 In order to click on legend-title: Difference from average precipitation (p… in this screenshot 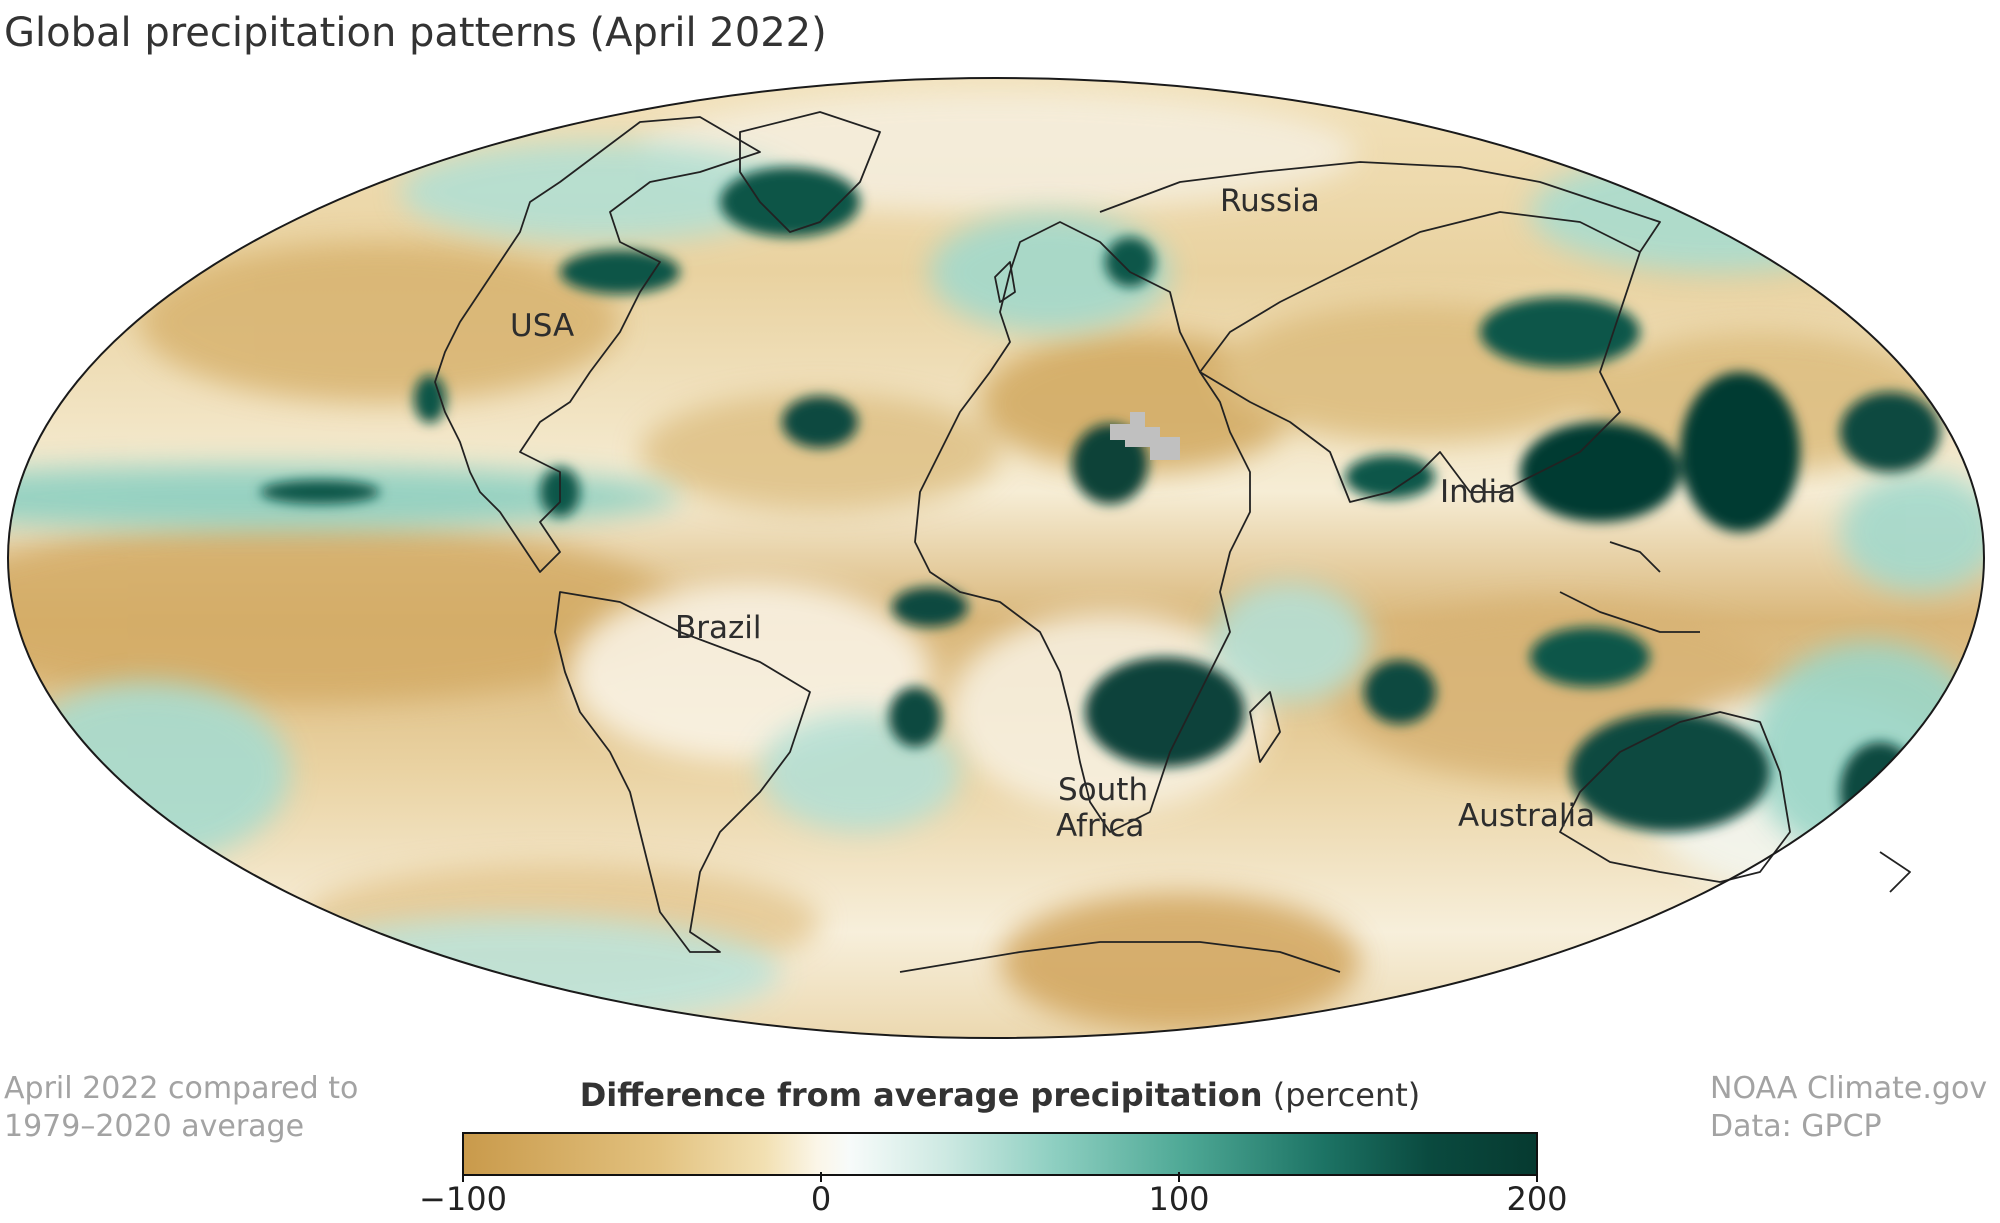, I will do `click(1000, 1095)`.